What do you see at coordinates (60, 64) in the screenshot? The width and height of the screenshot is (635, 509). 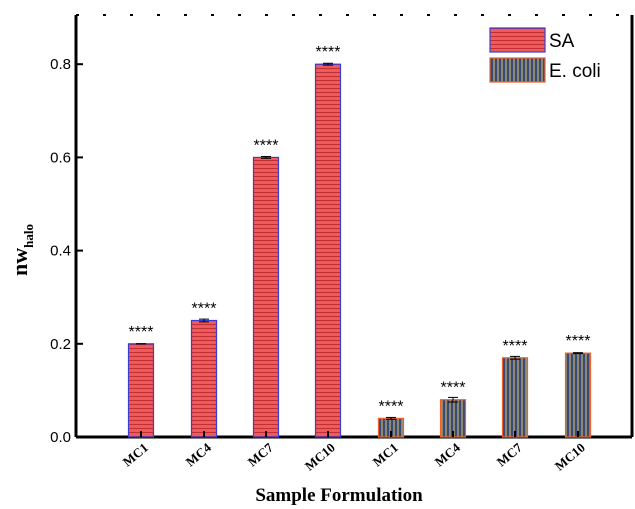 I see `y-tick-label: 0.8` at bounding box center [60, 64].